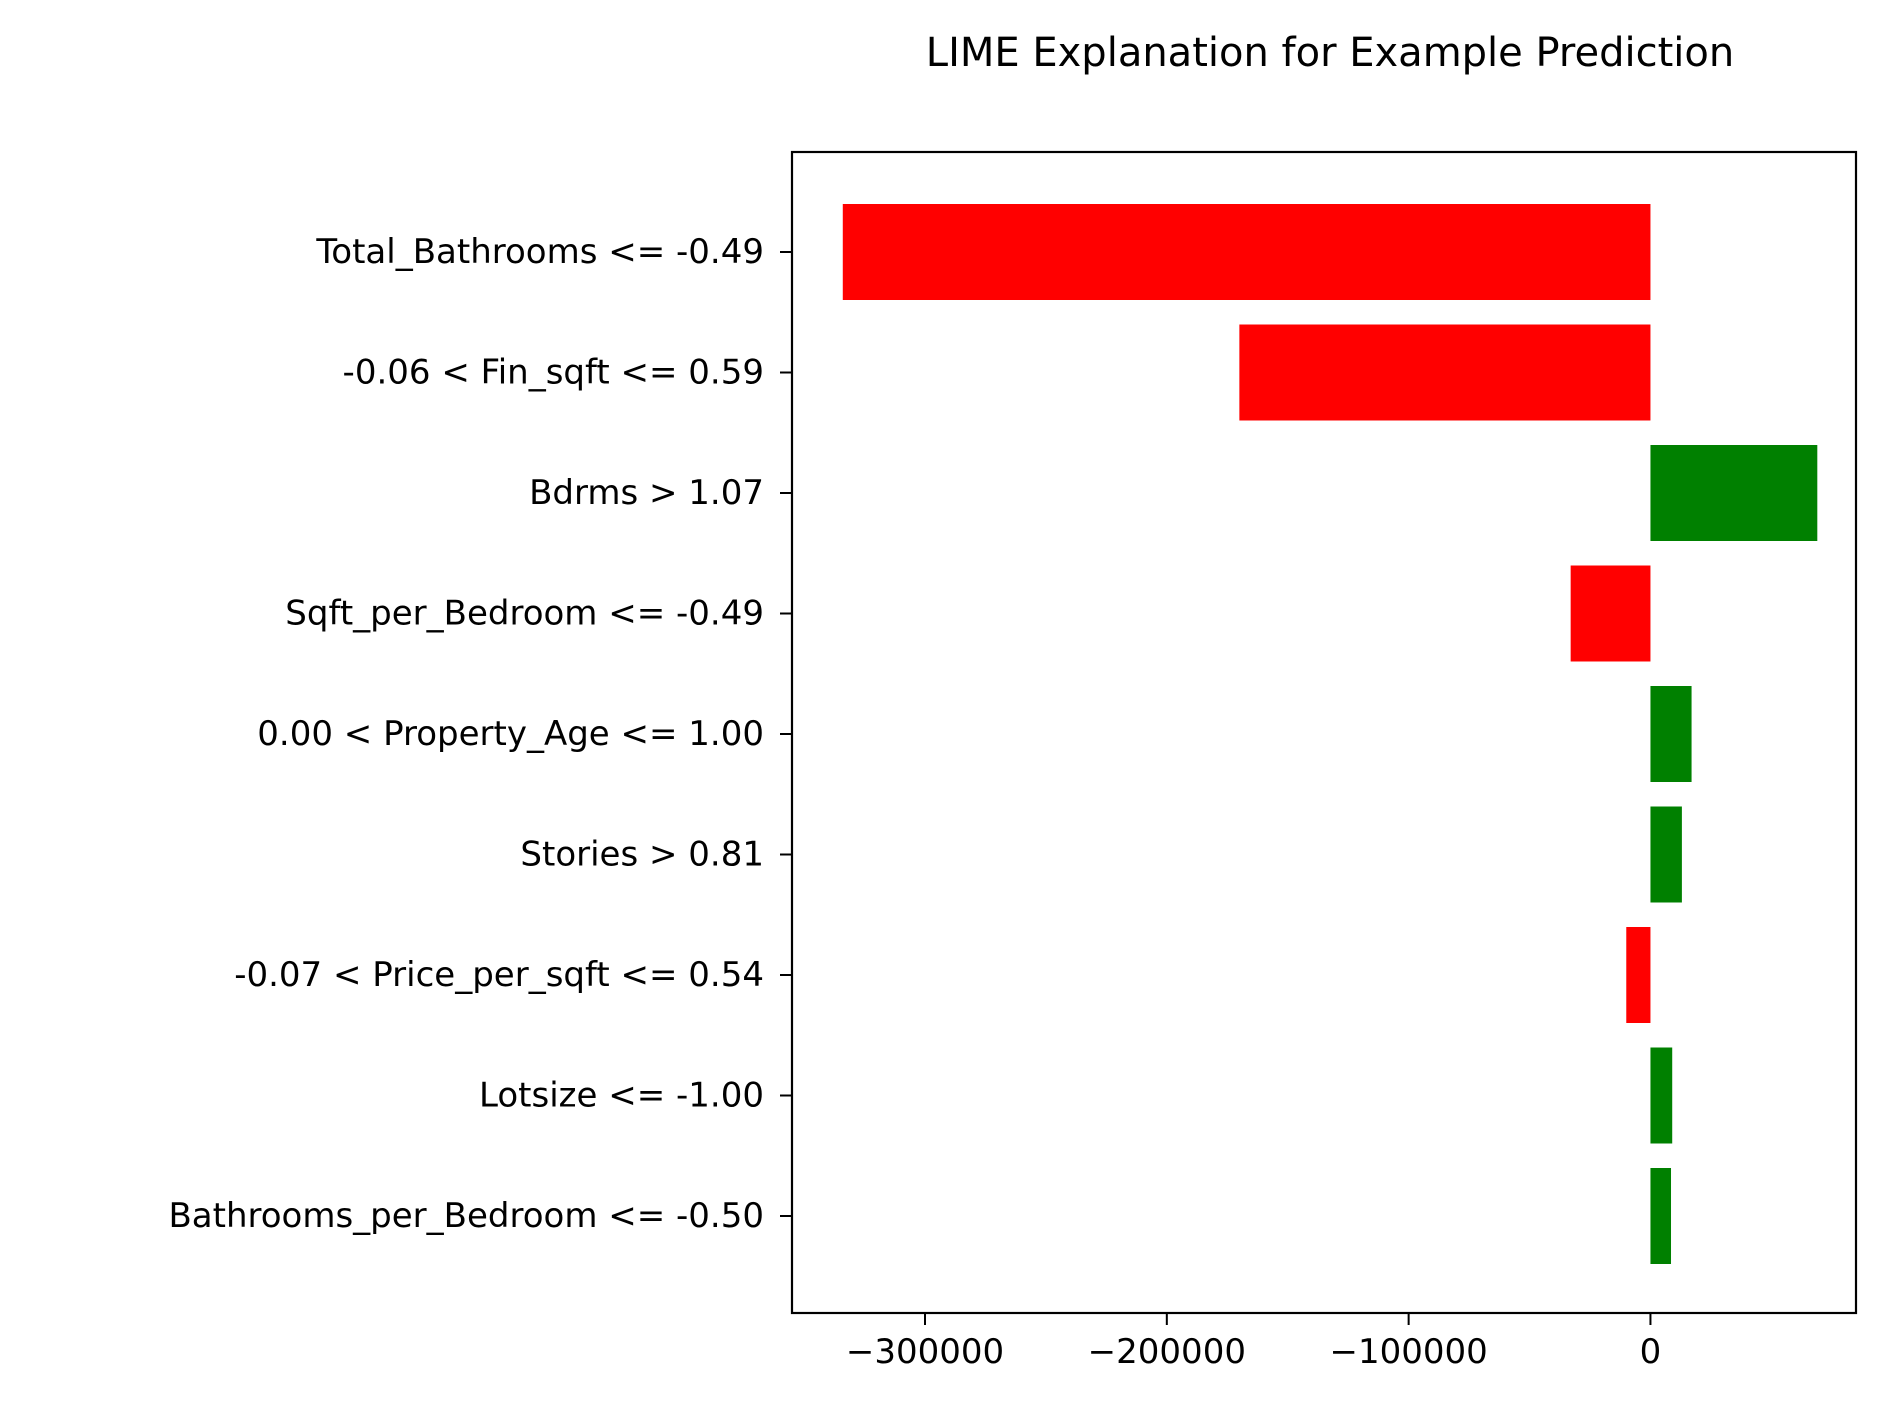  I want to click on y-tick-label-1: -0.06 < Fin_sqft <= 0.59, so click(553, 373).